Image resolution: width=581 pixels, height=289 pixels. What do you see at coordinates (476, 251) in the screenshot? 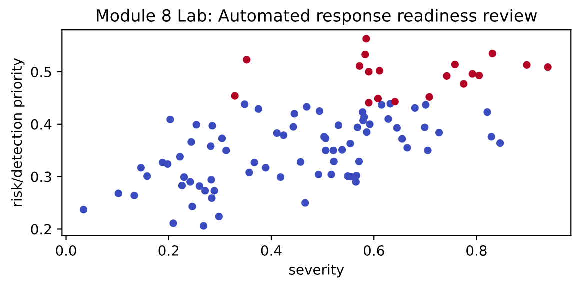
I see `x-tick-label: 0.8` at bounding box center [476, 251].